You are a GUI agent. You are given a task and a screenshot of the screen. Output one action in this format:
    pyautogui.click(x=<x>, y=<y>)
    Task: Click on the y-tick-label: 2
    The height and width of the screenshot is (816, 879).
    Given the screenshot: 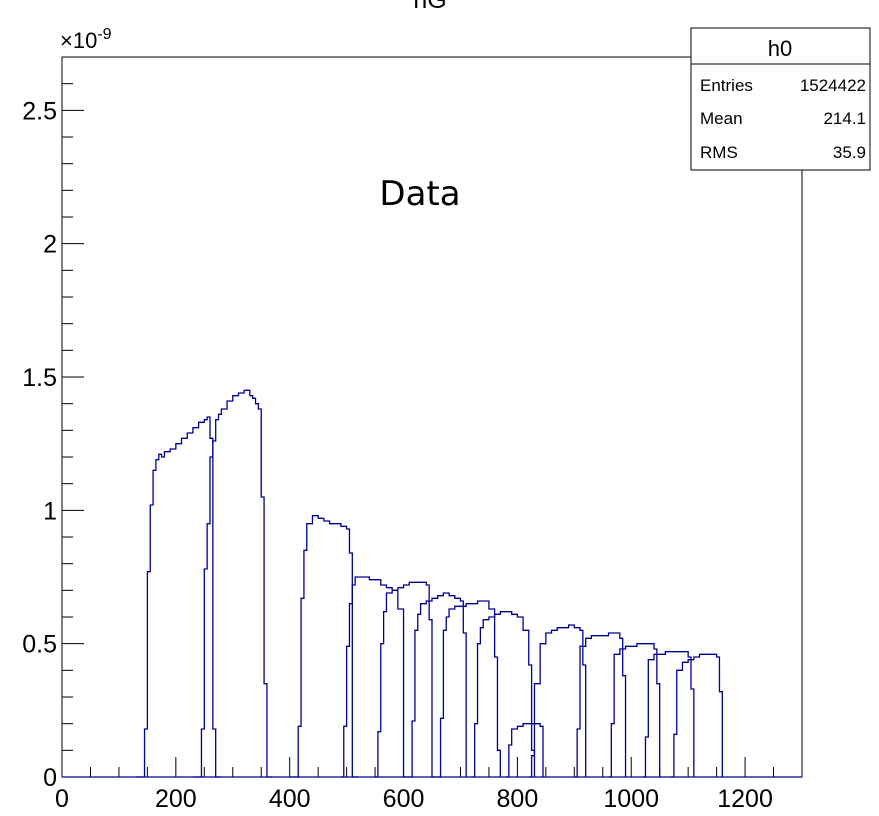 What is the action you would take?
    pyautogui.click(x=50, y=245)
    